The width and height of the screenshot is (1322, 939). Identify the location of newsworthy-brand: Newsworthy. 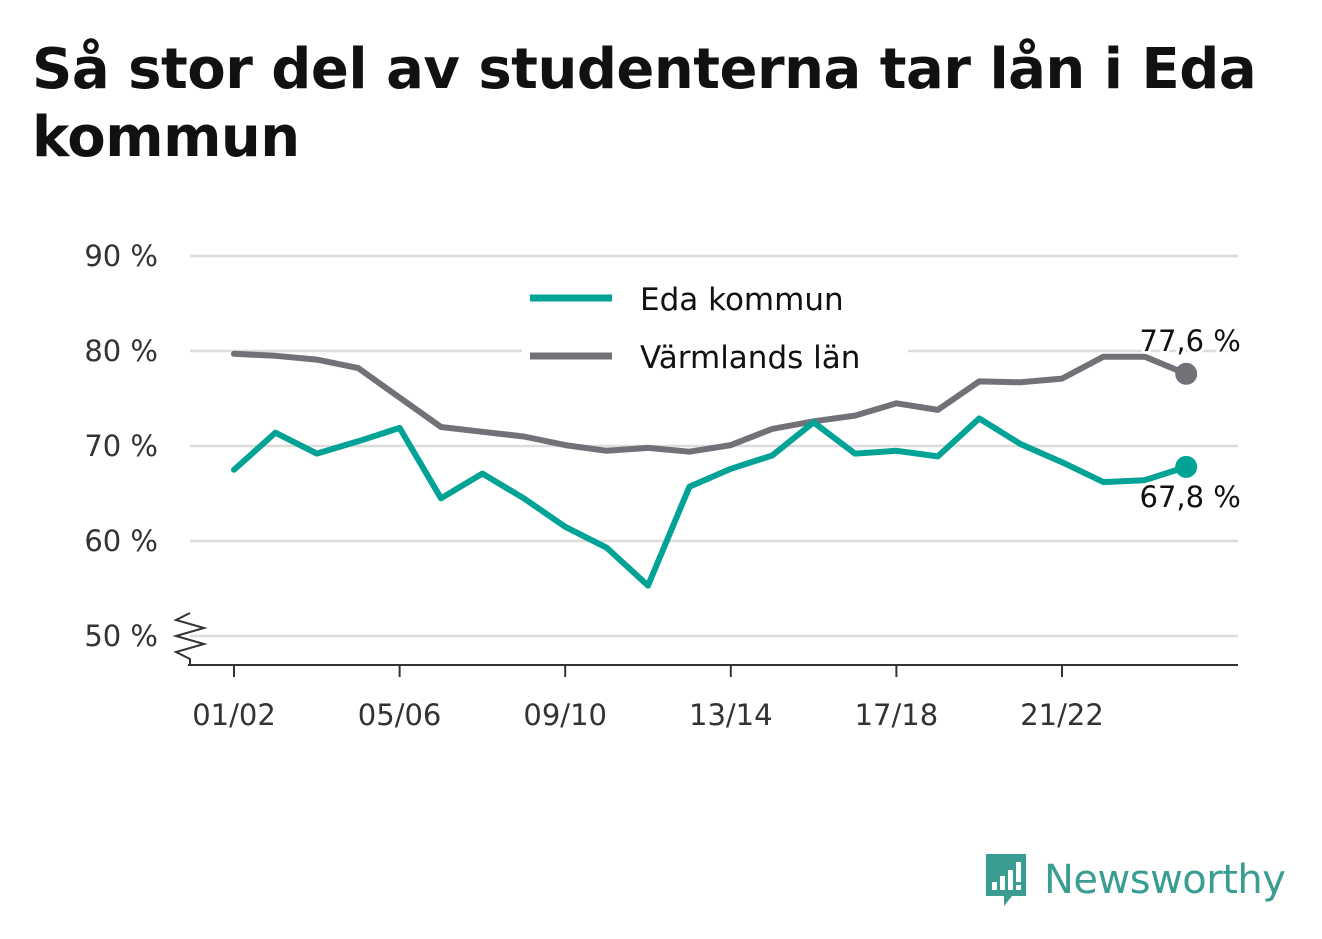
(1134, 880).